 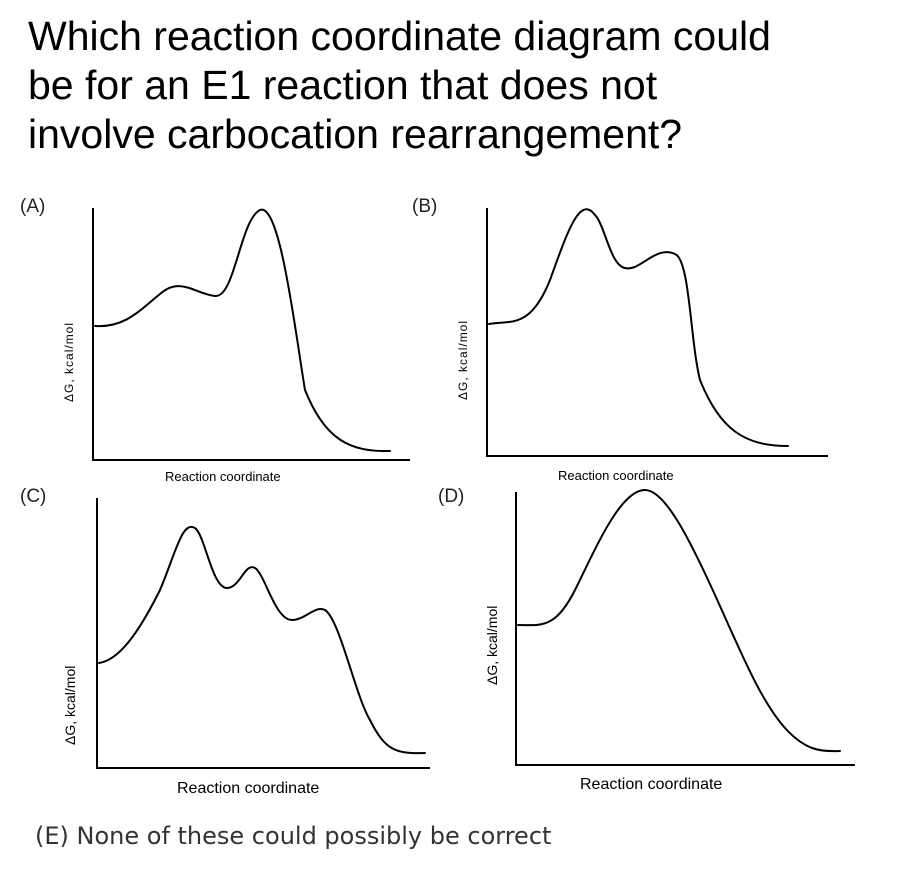 I want to click on diagram-b-axes, so click(x=657, y=332).